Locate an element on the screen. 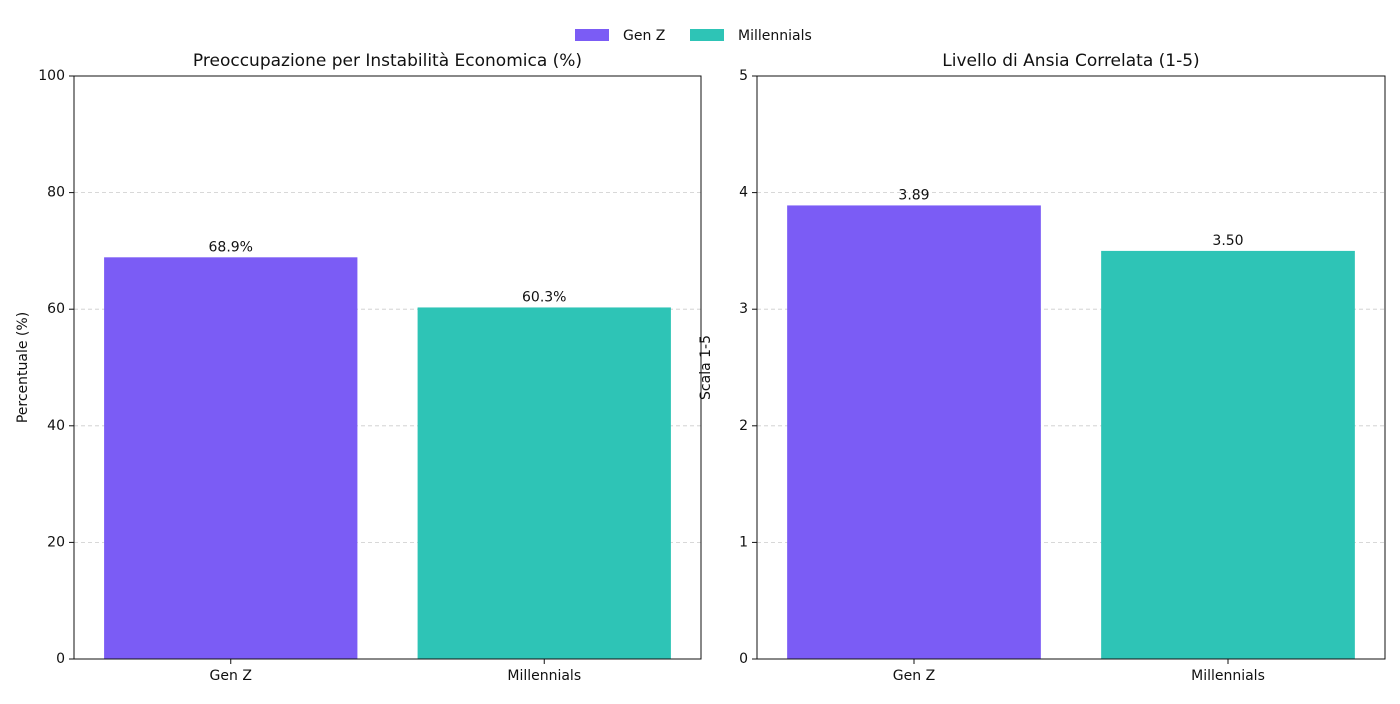  y-tick-label: 100 is located at coordinates (51, 76).